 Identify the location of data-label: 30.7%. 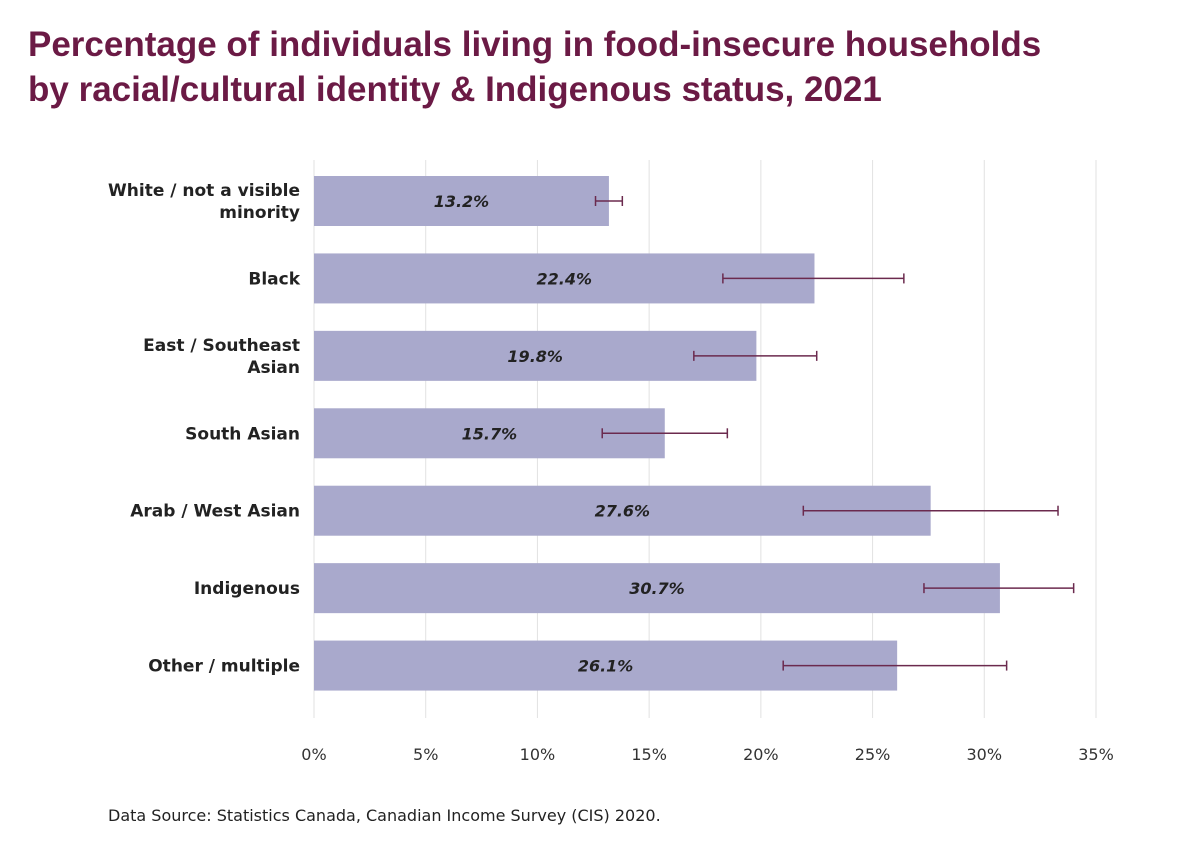
(657, 588).